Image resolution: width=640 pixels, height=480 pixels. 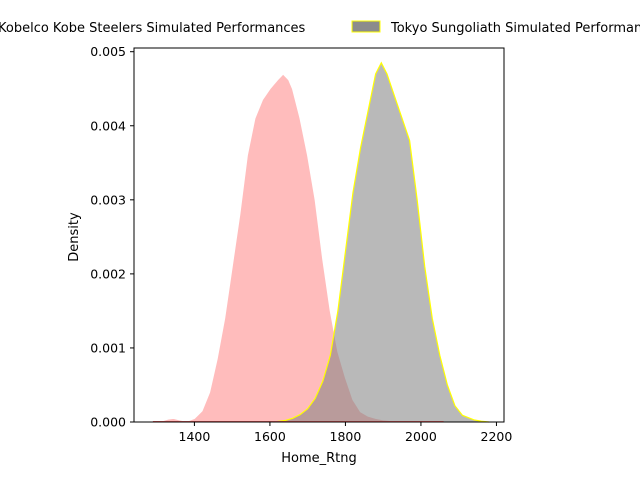 I want to click on y-tick-label-5: 0.005, so click(x=108, y=51).